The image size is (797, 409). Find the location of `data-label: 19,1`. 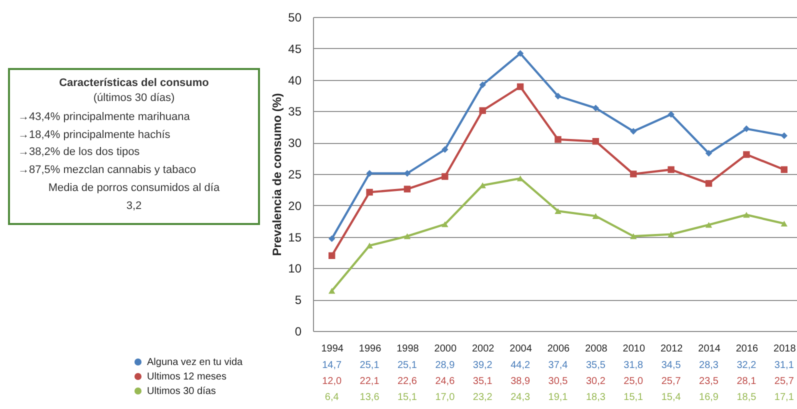

data-label: 19,1 is located at coordinates (558, 397).